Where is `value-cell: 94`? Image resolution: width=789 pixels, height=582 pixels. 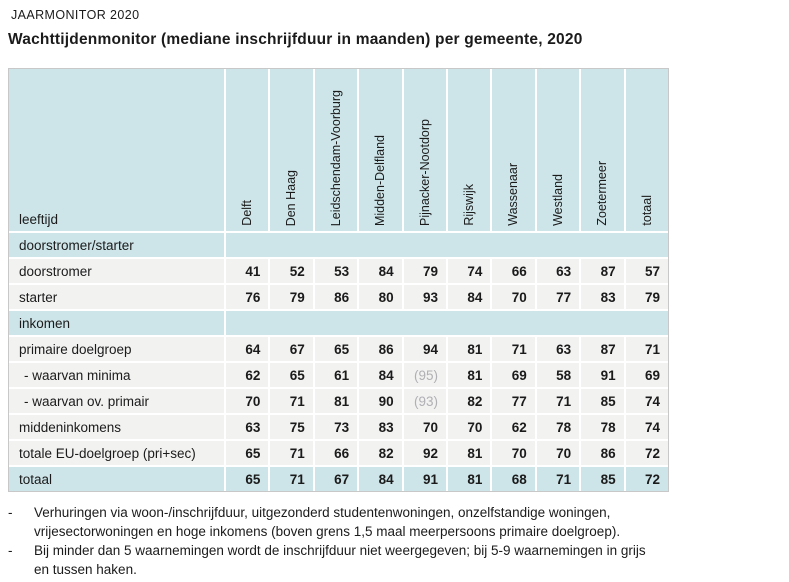
value-cell: 94 is located at coordinates (424, 349).